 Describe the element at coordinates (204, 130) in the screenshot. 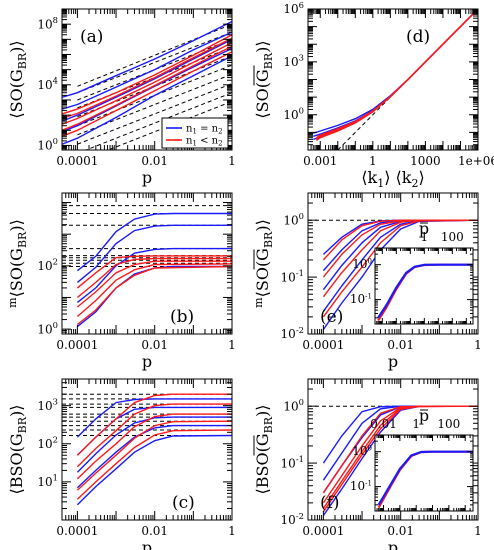

I see `legend-label: n1 = n2` at that location.